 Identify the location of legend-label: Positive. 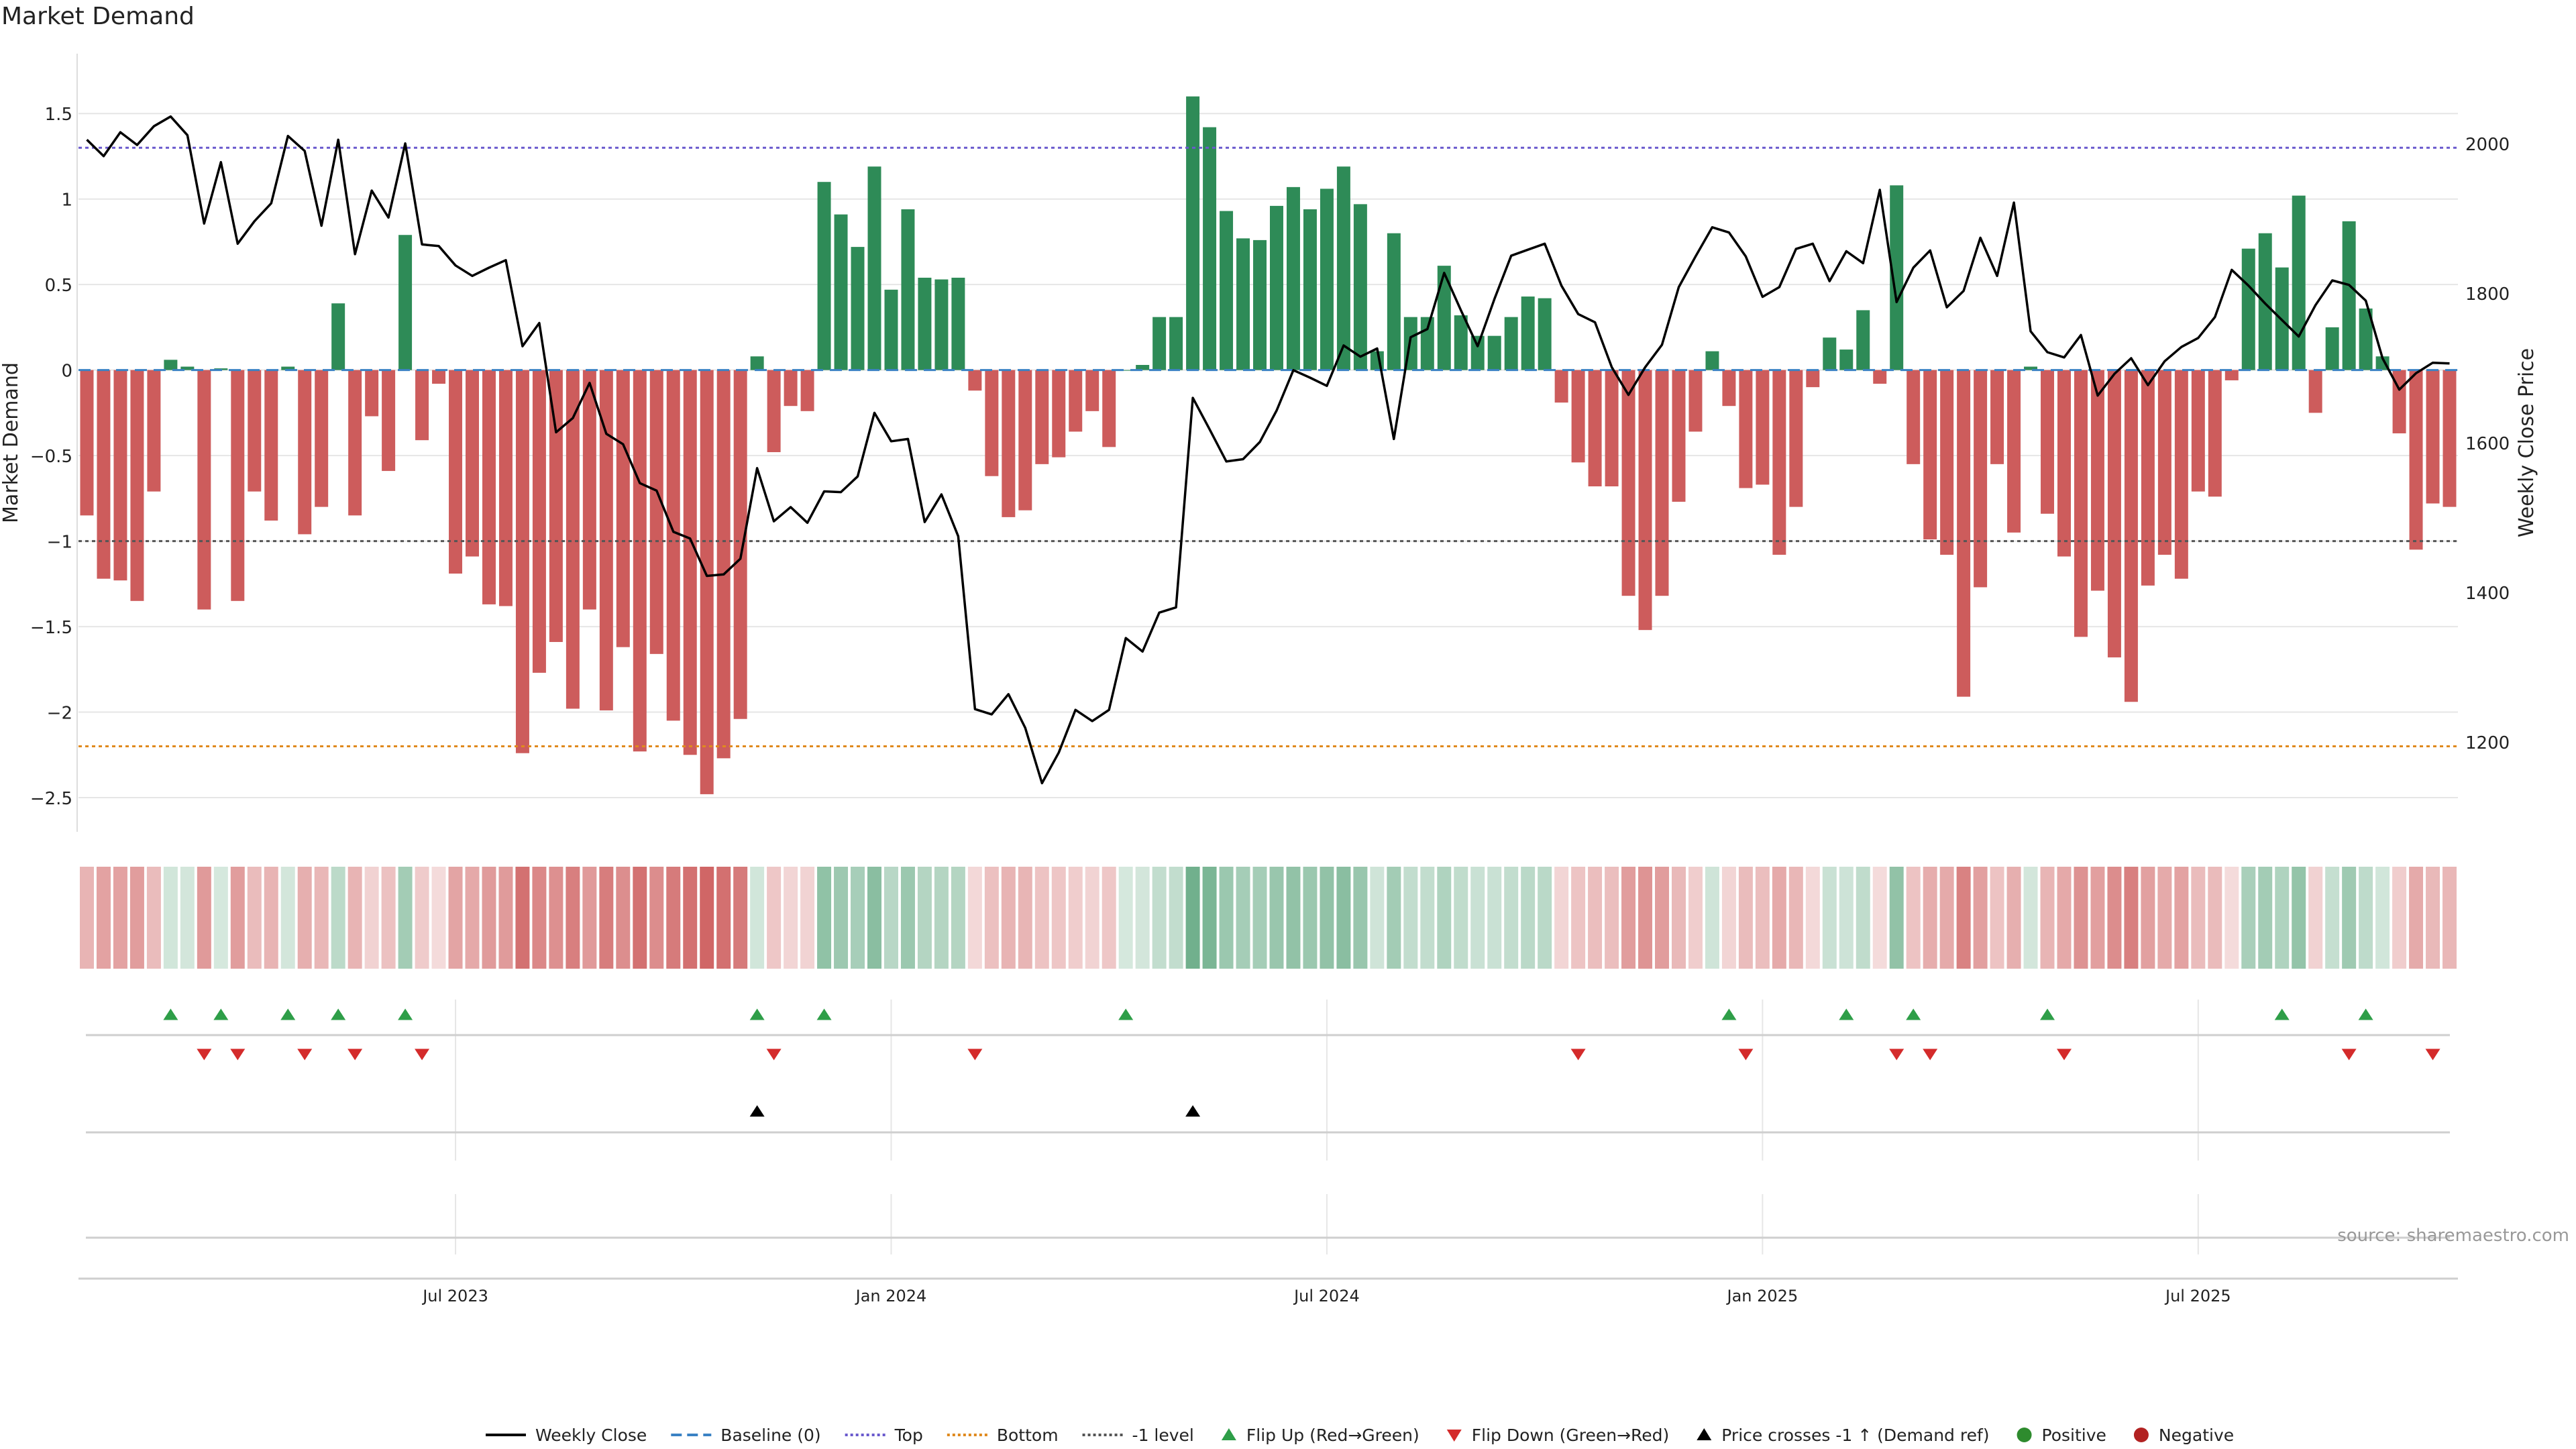
(2074, 1435).